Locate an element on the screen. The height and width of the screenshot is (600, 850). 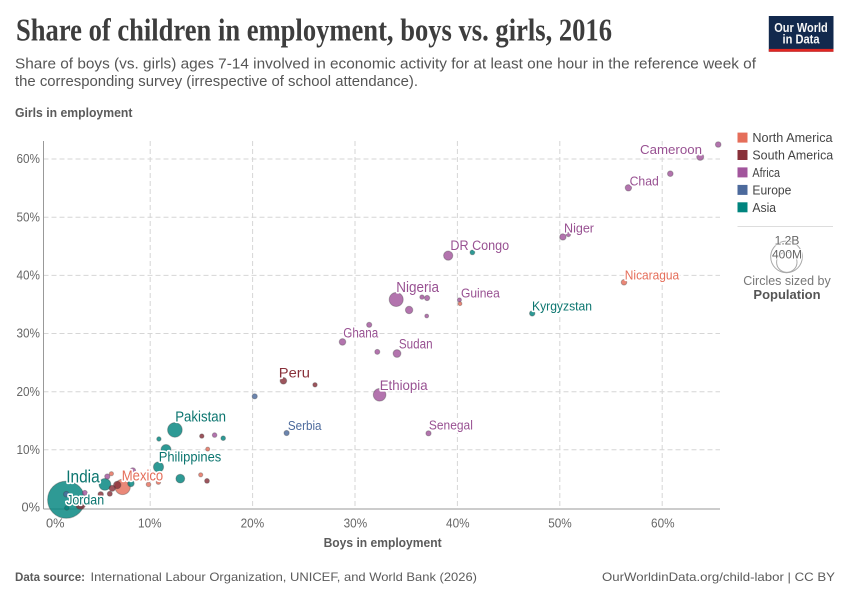
svg-text: South America is located at coordinates (793, 155).